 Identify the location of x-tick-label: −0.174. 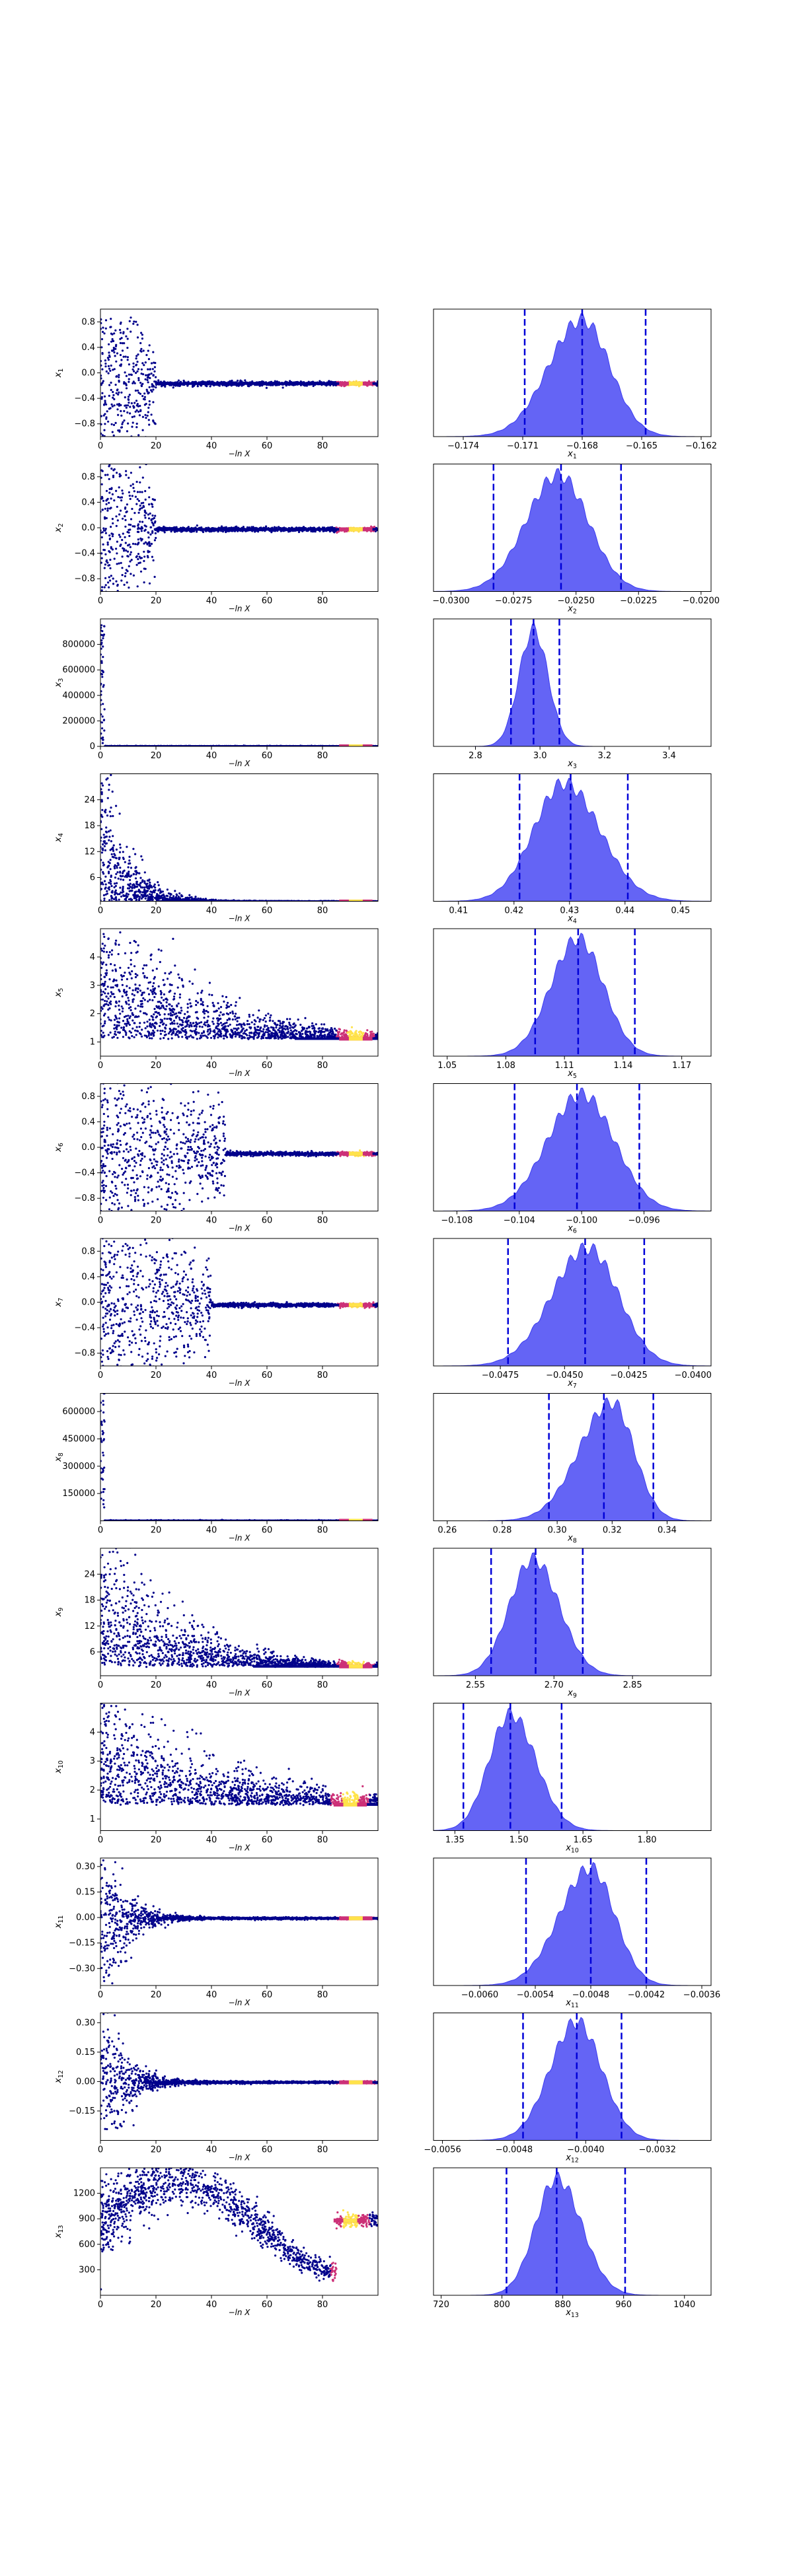
(463, 446).